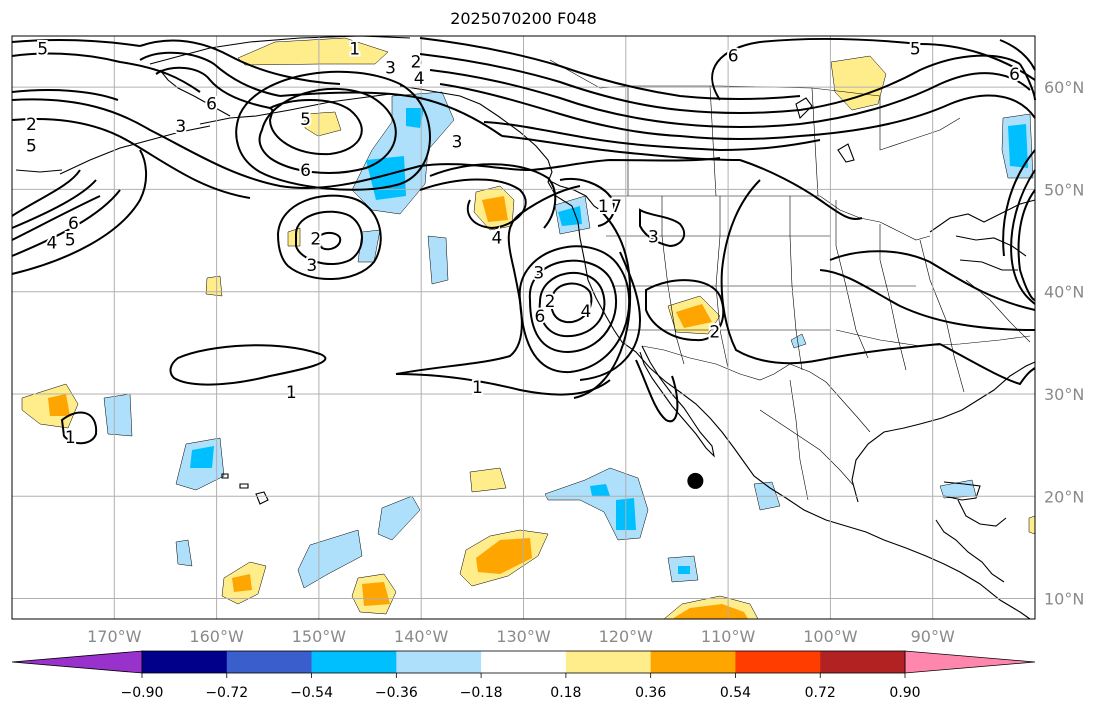 The width and height of the screenshot is (1105, 712). What do you see at coordinates (970, 662) in the screenshot?
I see `colorbar-extend-max` at bounding box center [970, 662].